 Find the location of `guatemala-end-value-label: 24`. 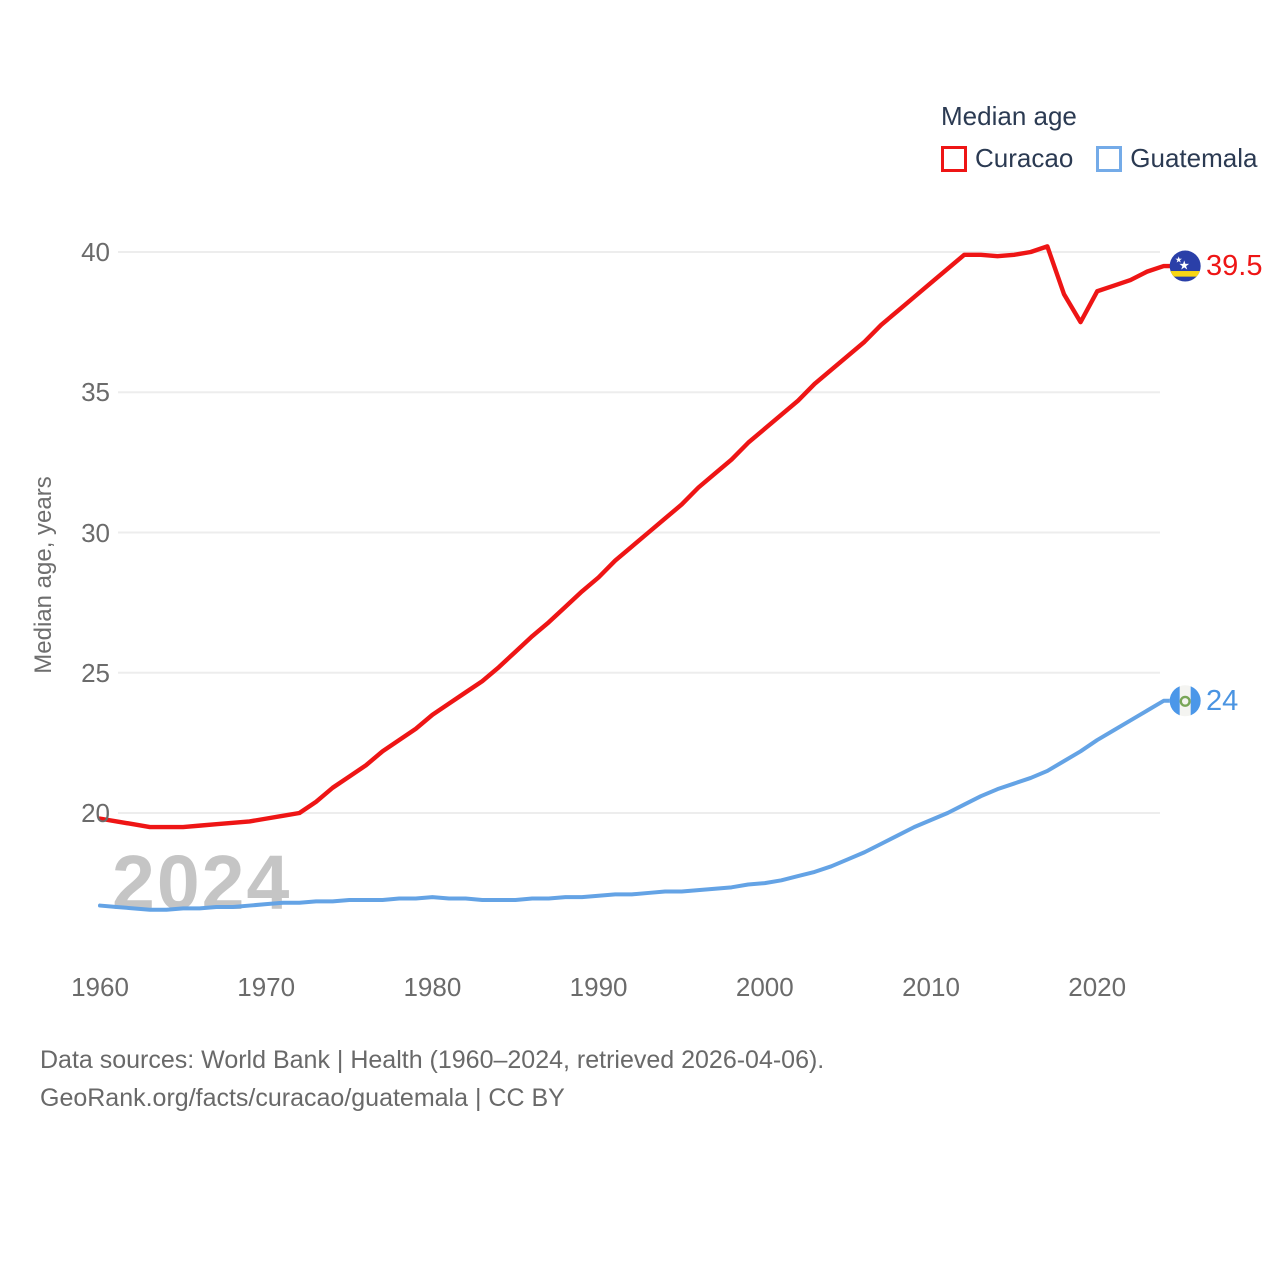

guatemala-end-value-label: 24 is located at coordinates (1222, 700).